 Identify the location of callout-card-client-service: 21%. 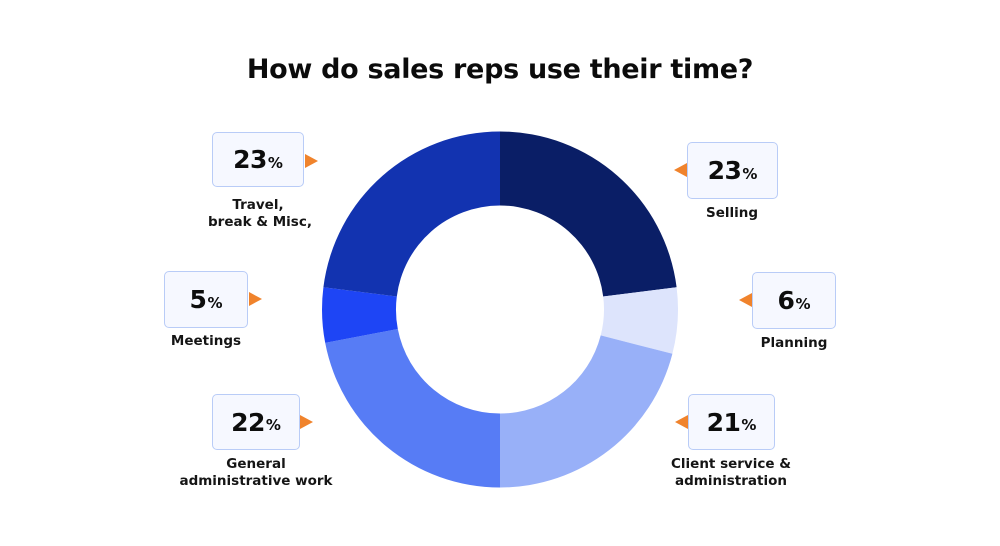
(731, 422).